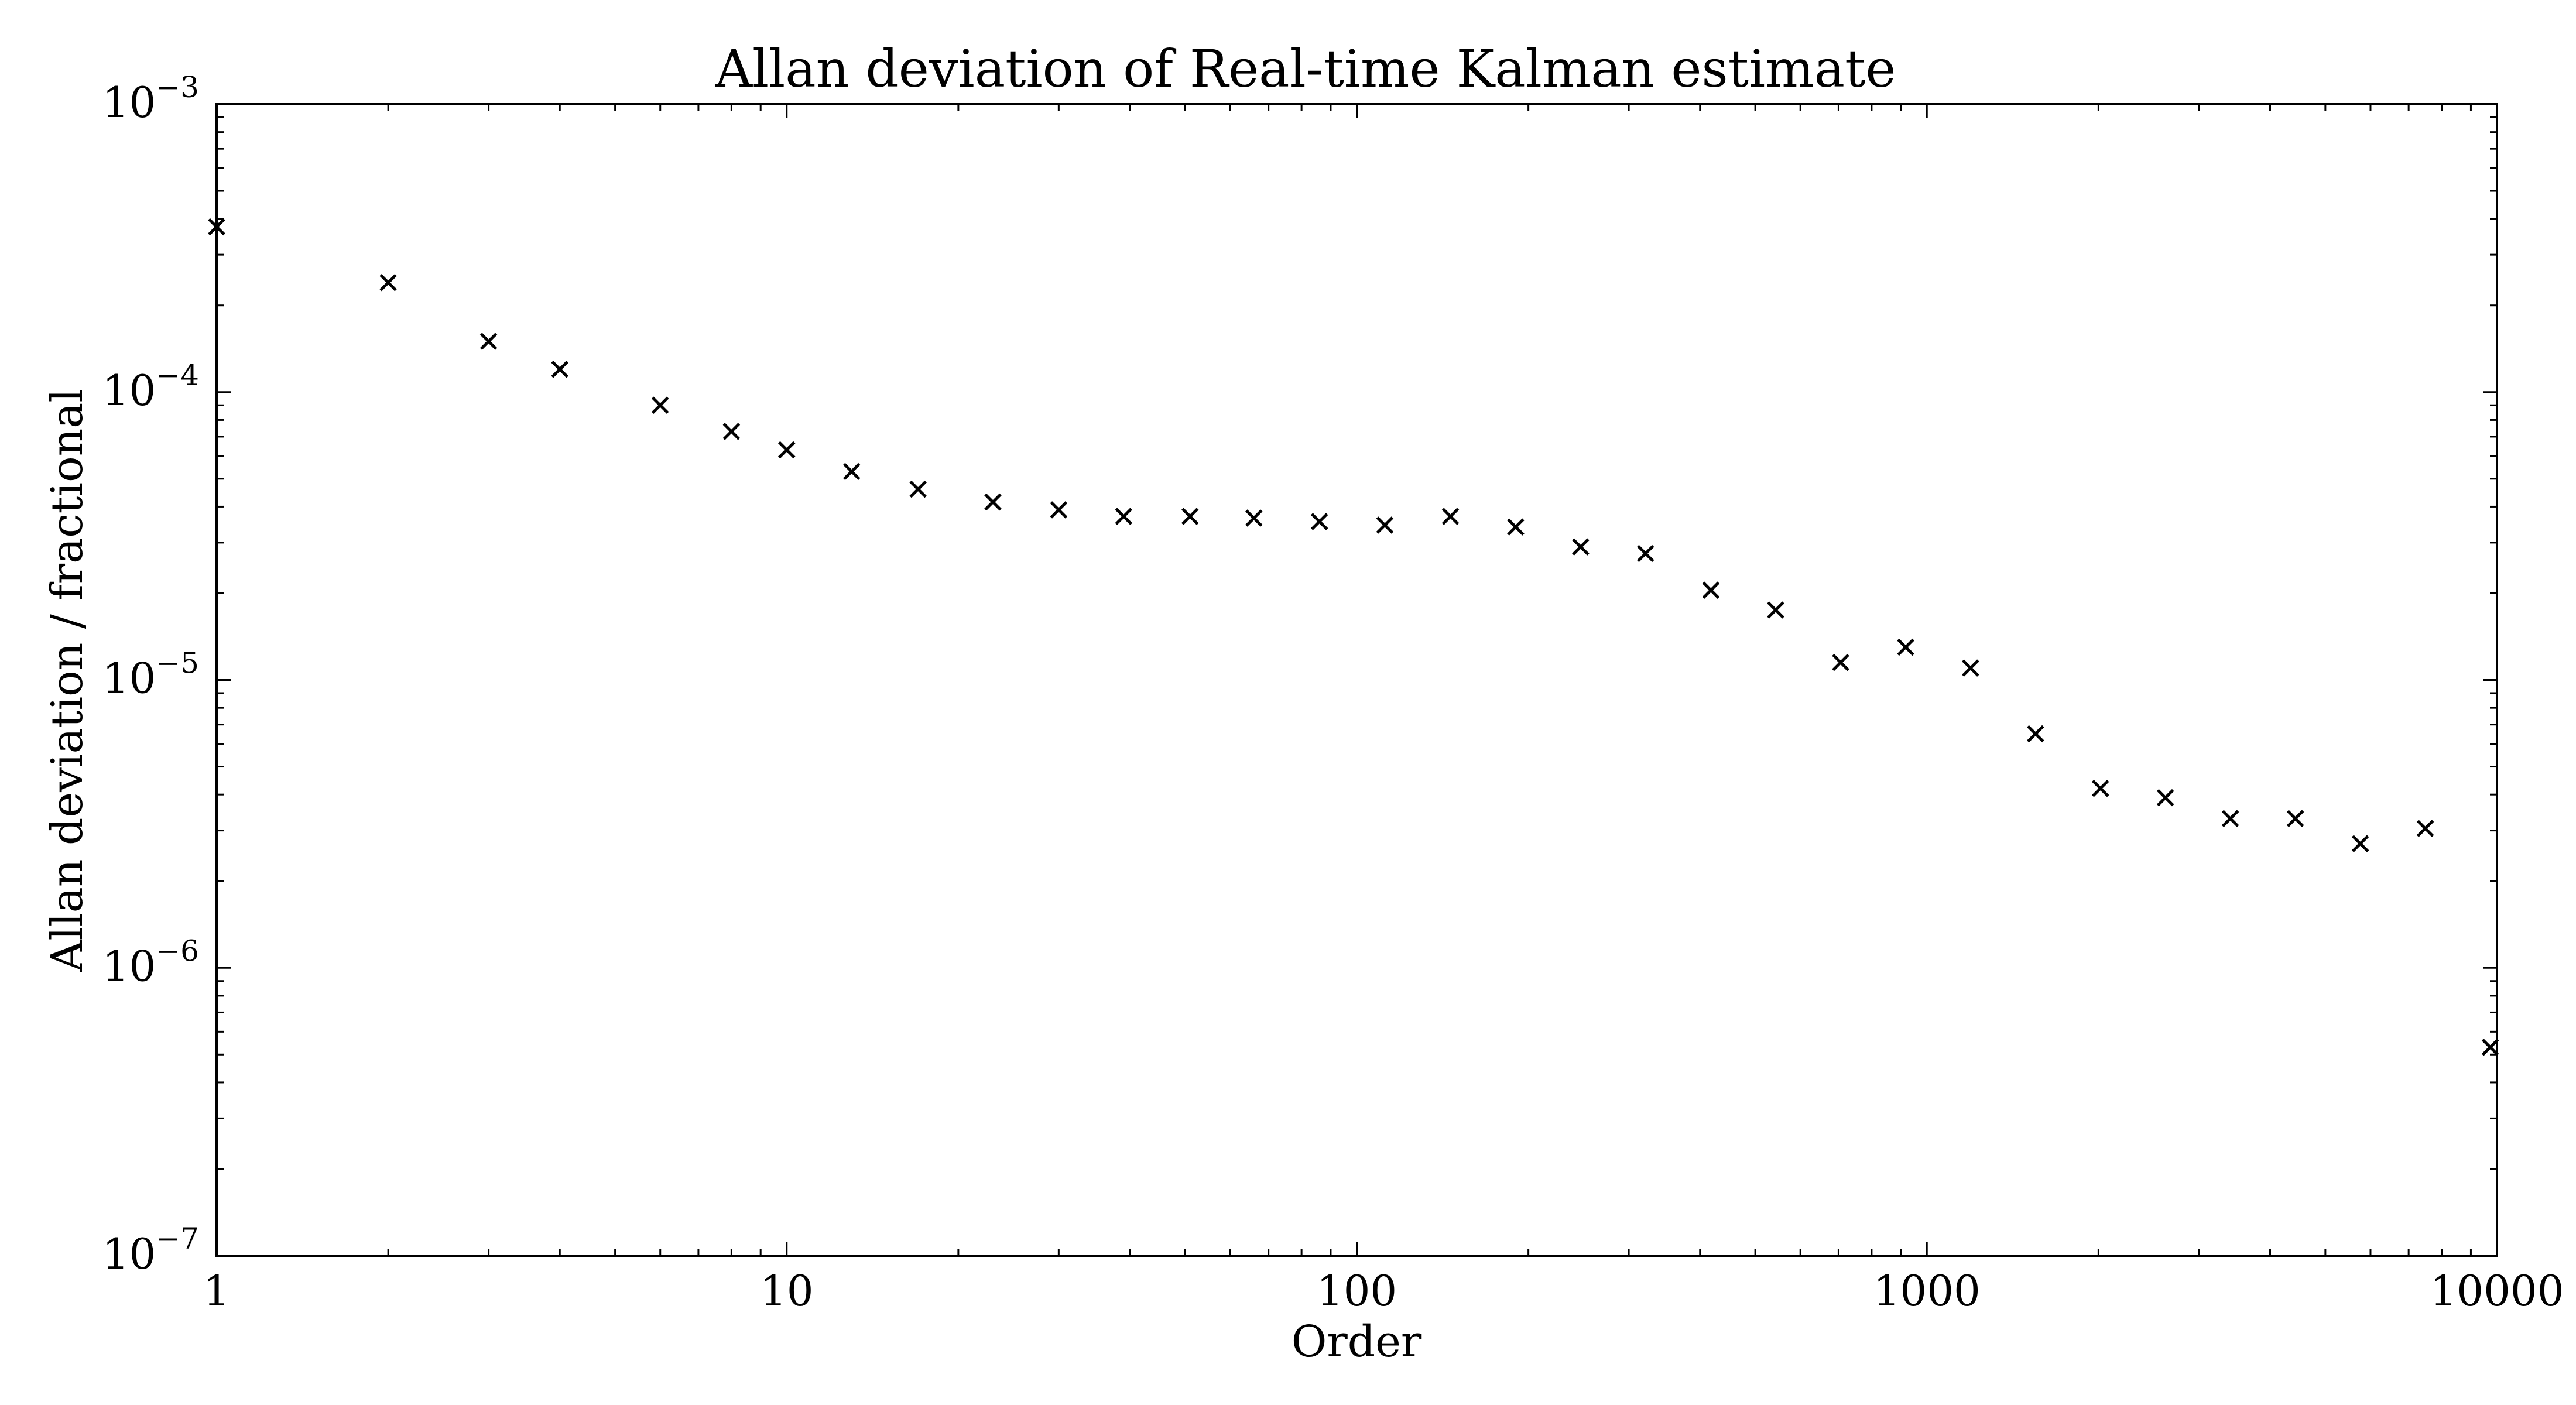 This screenshot has height=1405, width=2576. I want to click on y-tick-label: 10⁻⁵, so click(150, 674).